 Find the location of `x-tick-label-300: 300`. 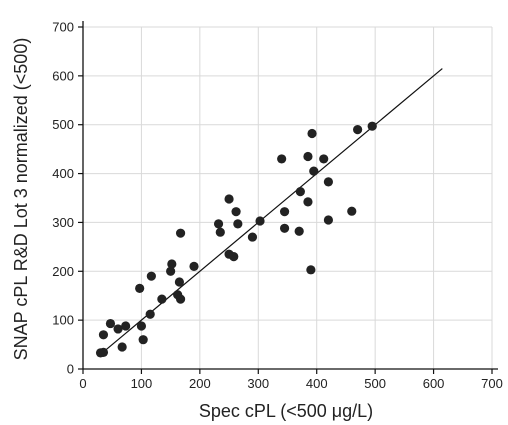

x-tick-label-300: 300 is located at coordinates (258, 383).